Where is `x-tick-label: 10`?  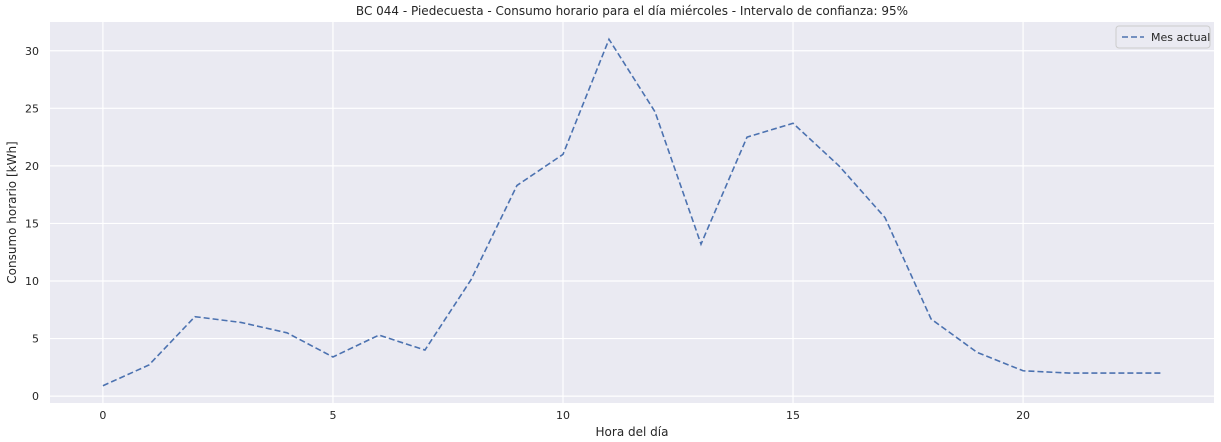 x-tick-label: 10 is located at coordinates (563, 415).